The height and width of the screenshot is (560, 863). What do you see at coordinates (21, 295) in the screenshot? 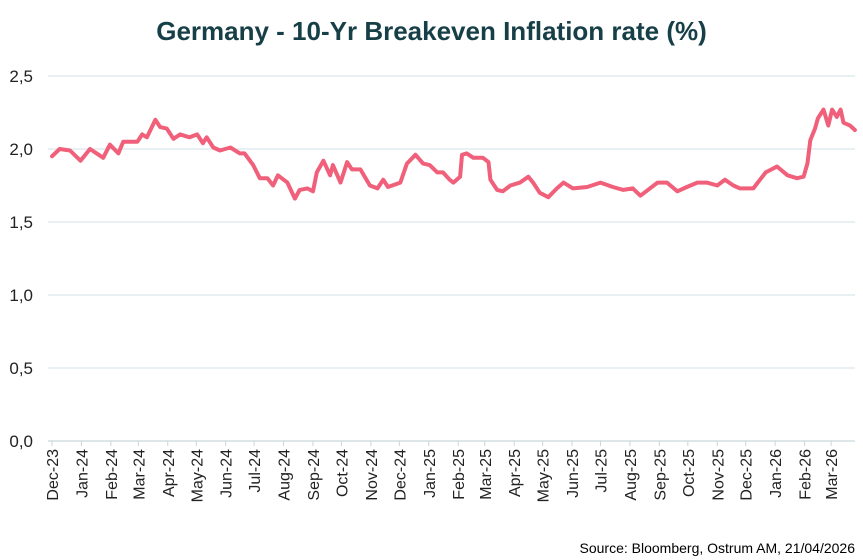
I see `y-tick-label: 1,0` at bounding box center [21, 295].